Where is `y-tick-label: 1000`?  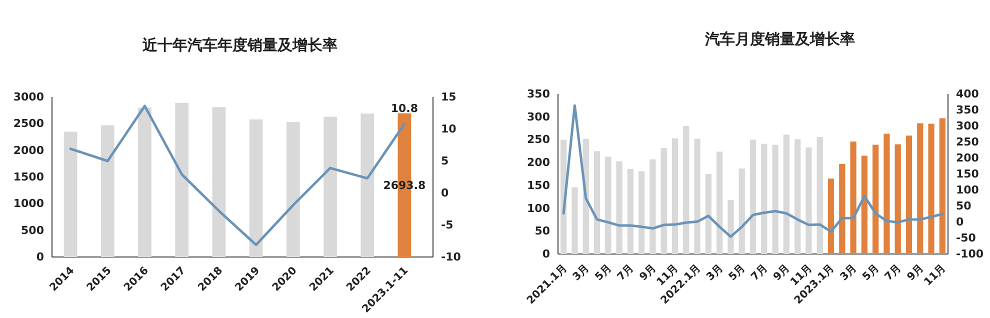 y-tick-label: 1000 is located at coordinates (28, 203).